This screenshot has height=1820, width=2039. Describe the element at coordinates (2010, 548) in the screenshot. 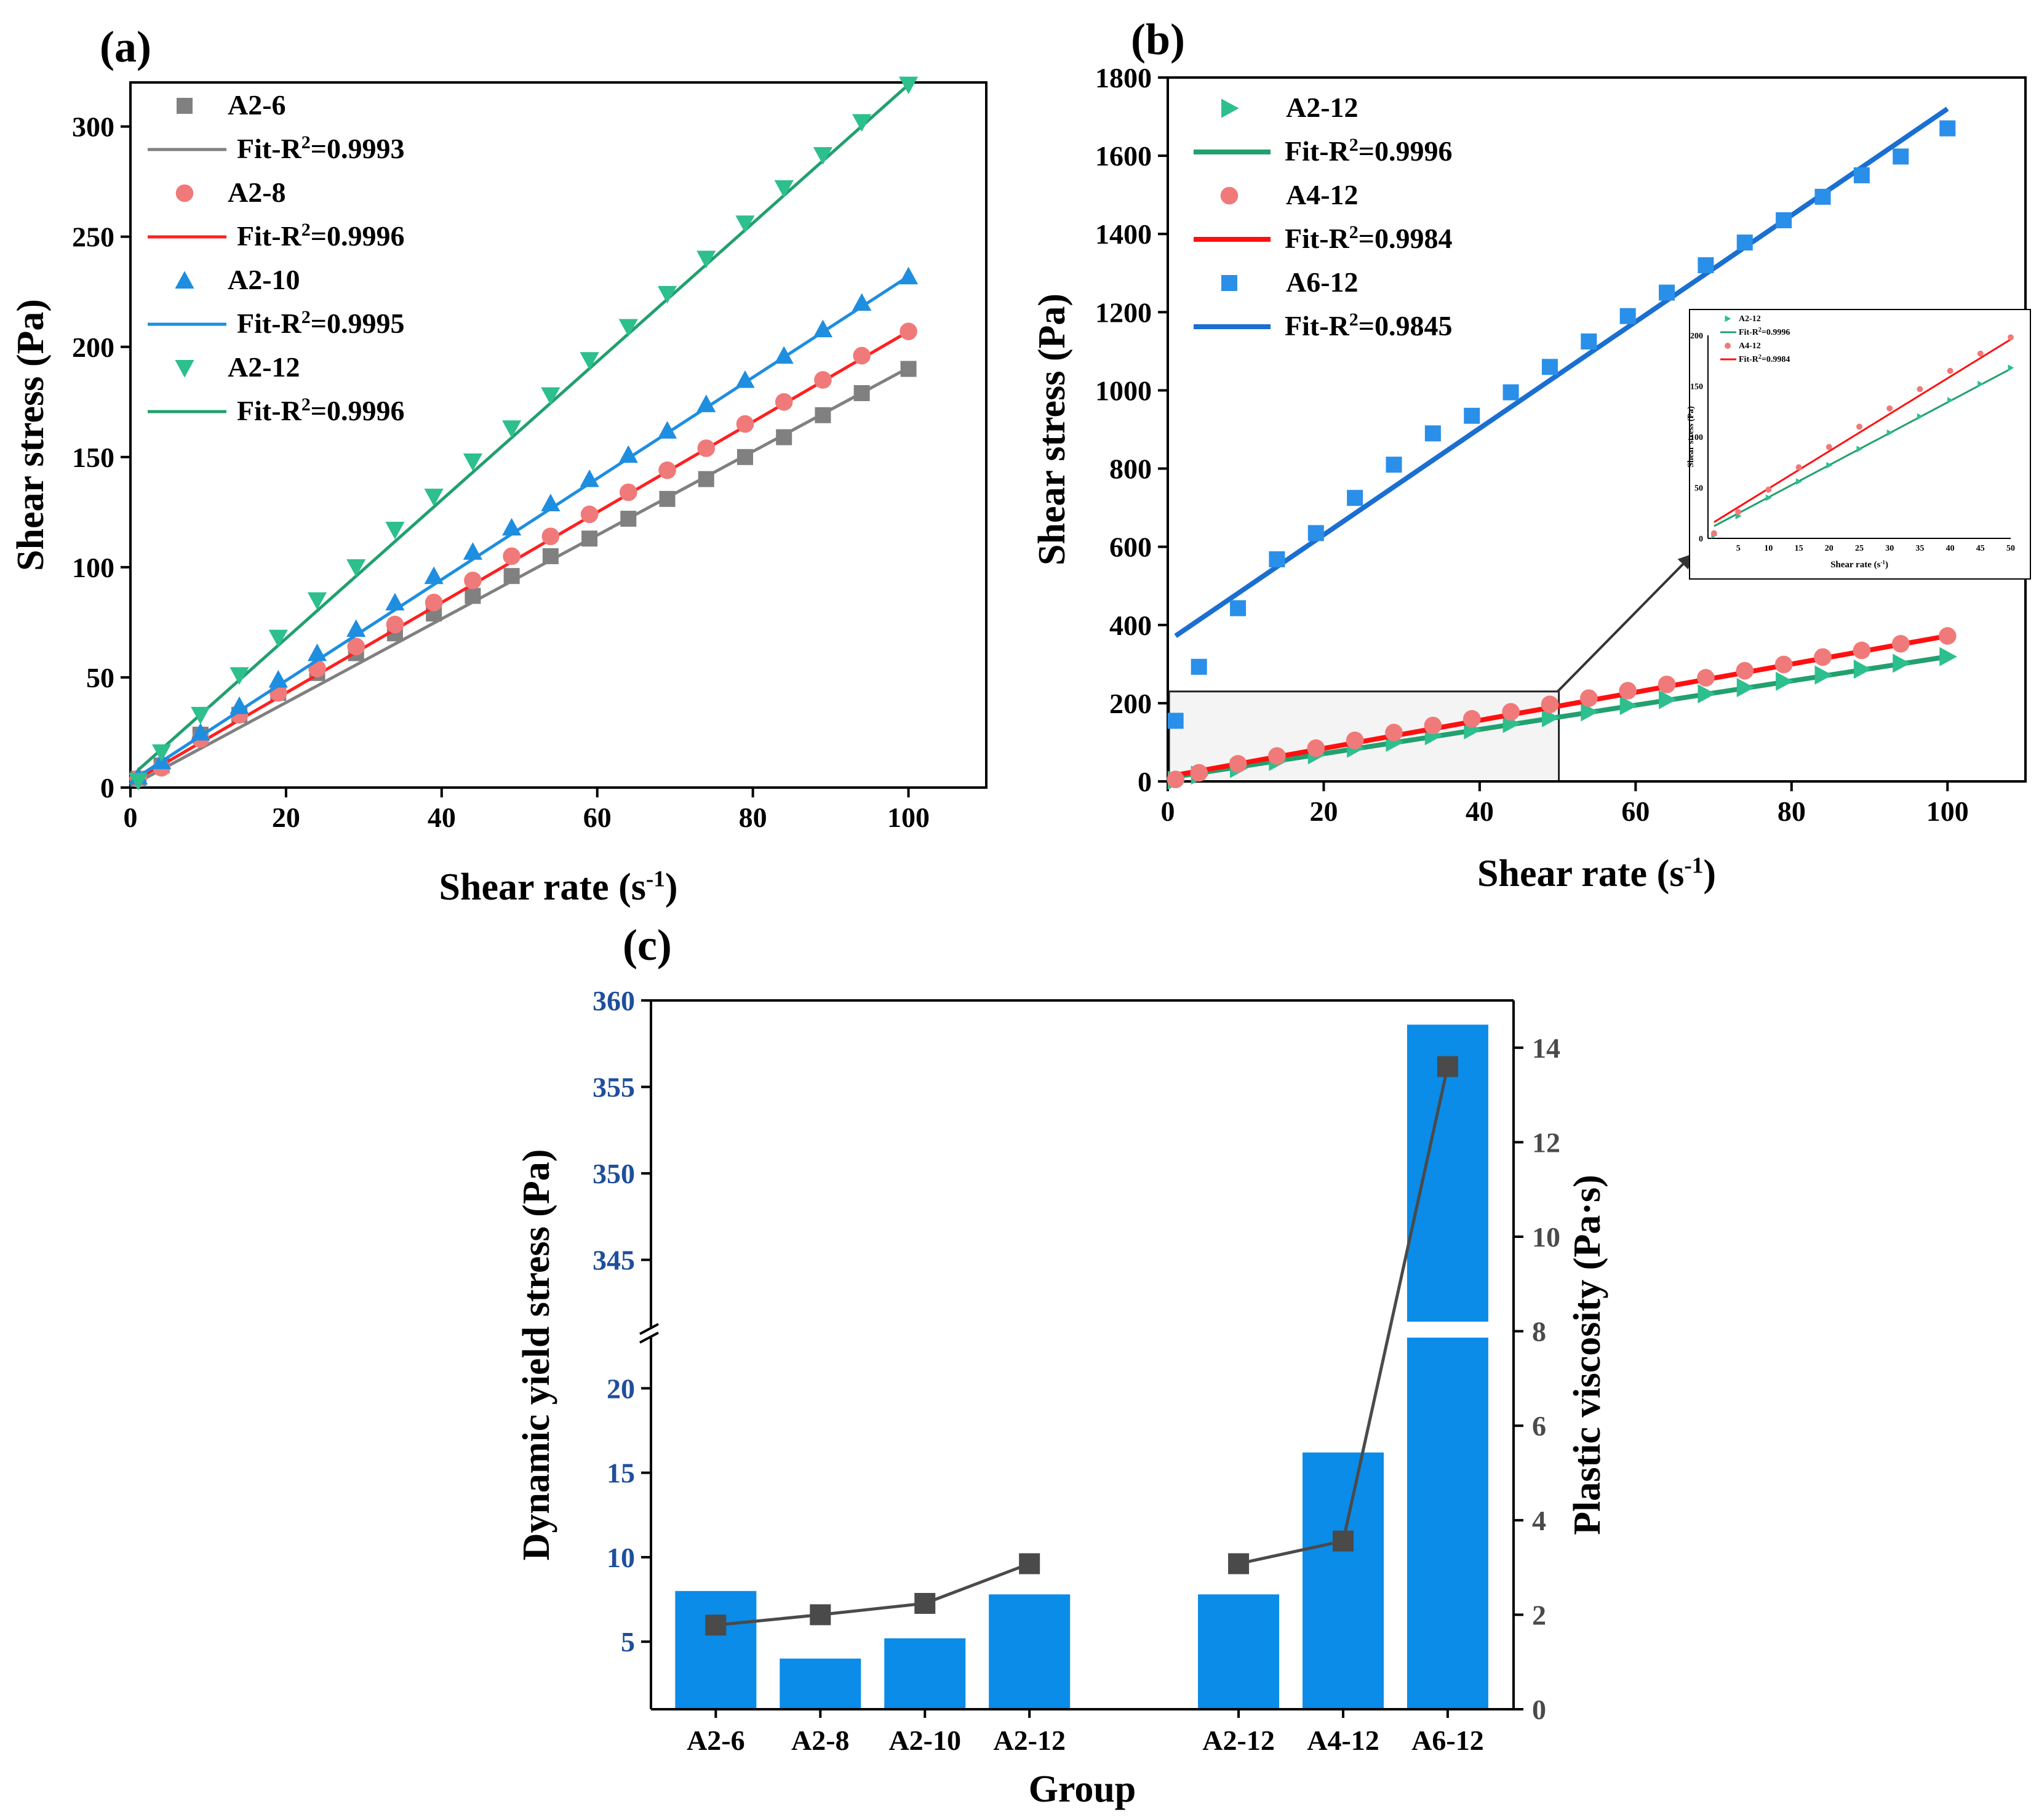

I see `inset-x-tick: 50` at that location.